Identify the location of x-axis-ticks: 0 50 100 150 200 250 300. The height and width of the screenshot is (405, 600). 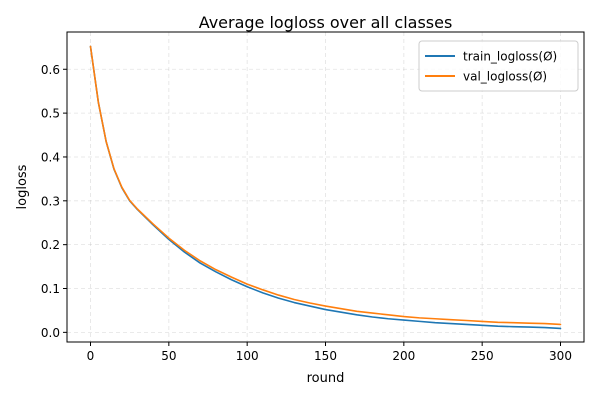
(329, 352).